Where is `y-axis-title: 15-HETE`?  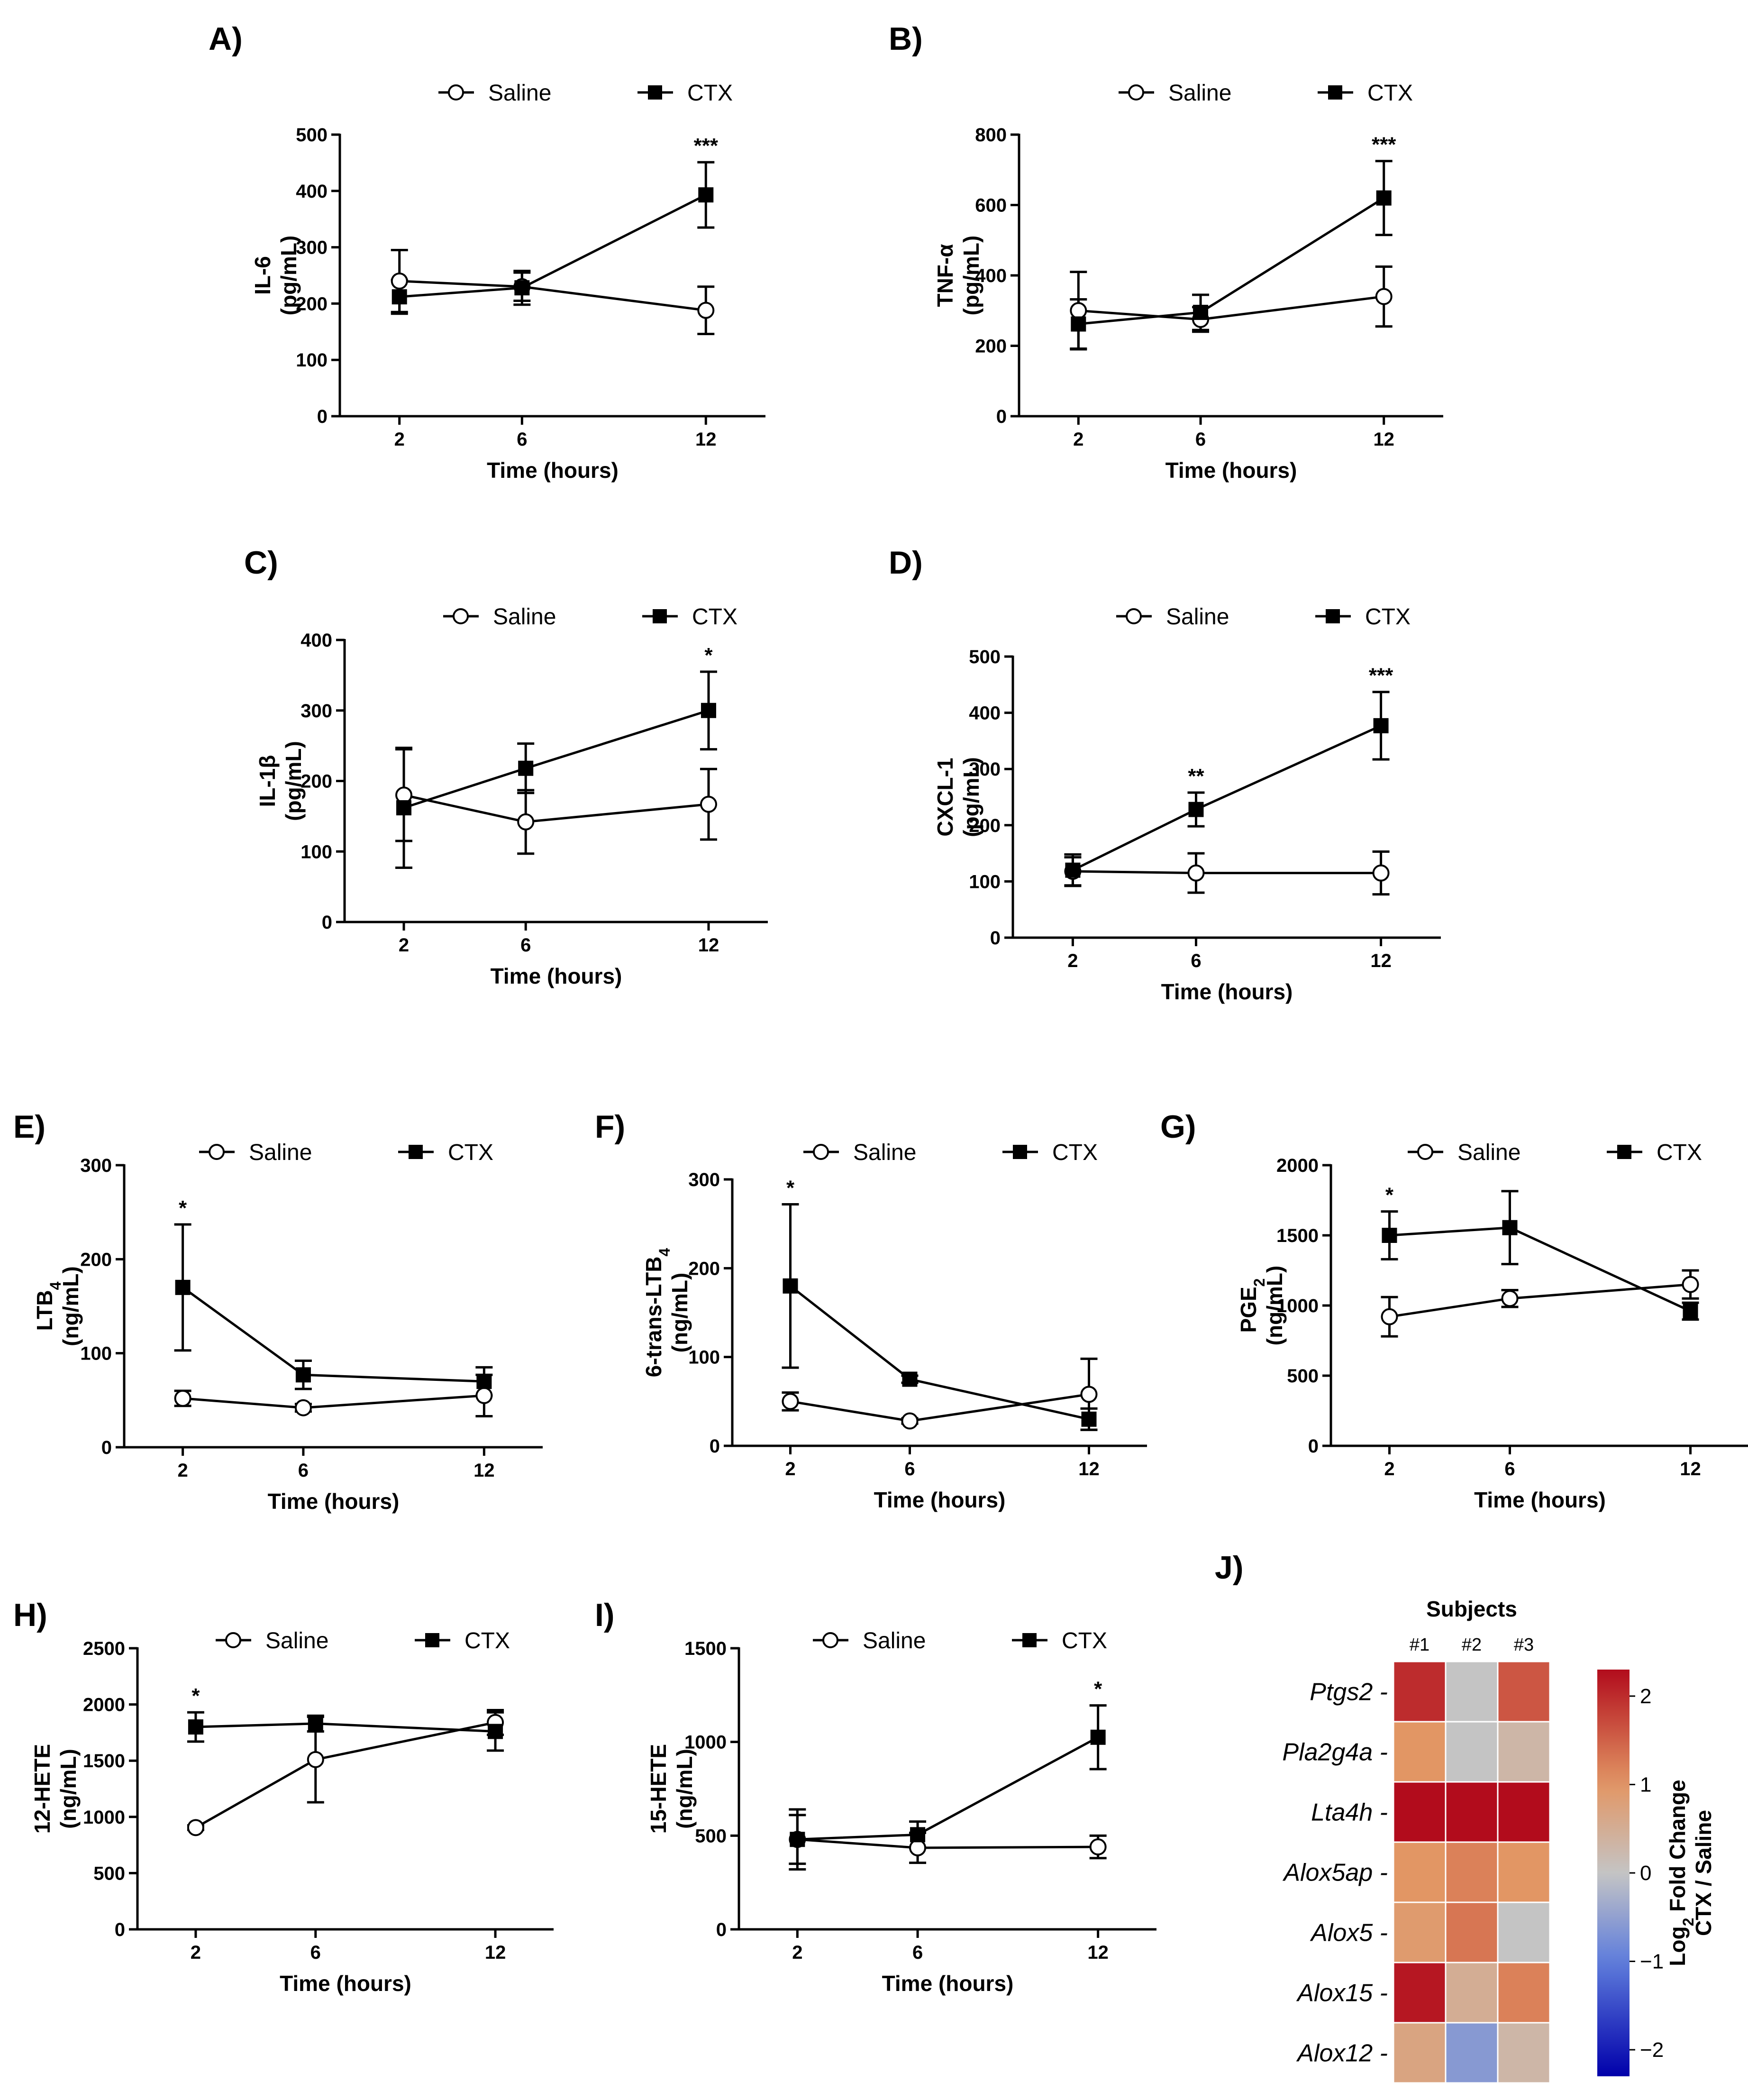 y-axis-title: 15-HETE is located at coordinates (658, 1789).